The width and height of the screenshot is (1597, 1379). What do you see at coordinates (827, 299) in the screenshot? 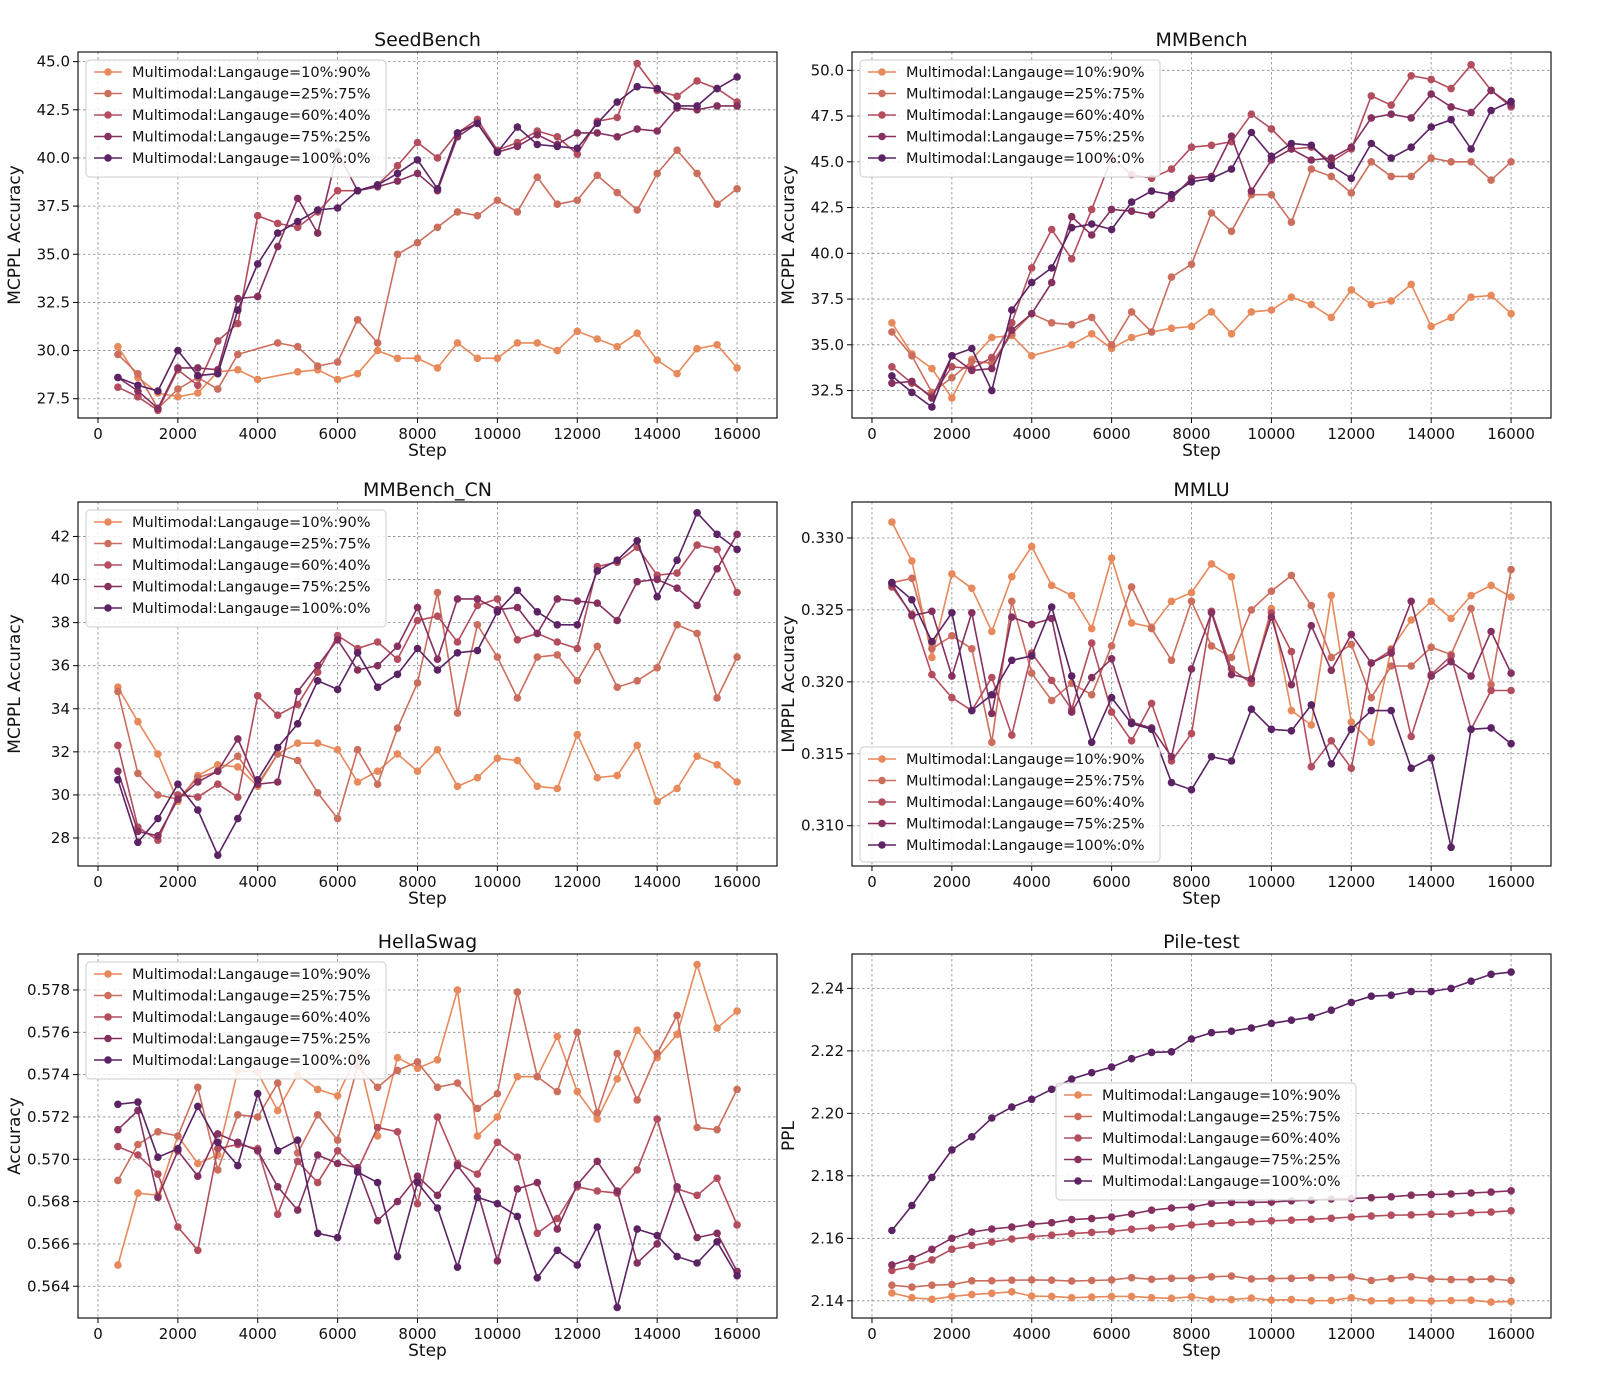
I see `y-tick-label: 37.5` at bounding box center [827, 299].